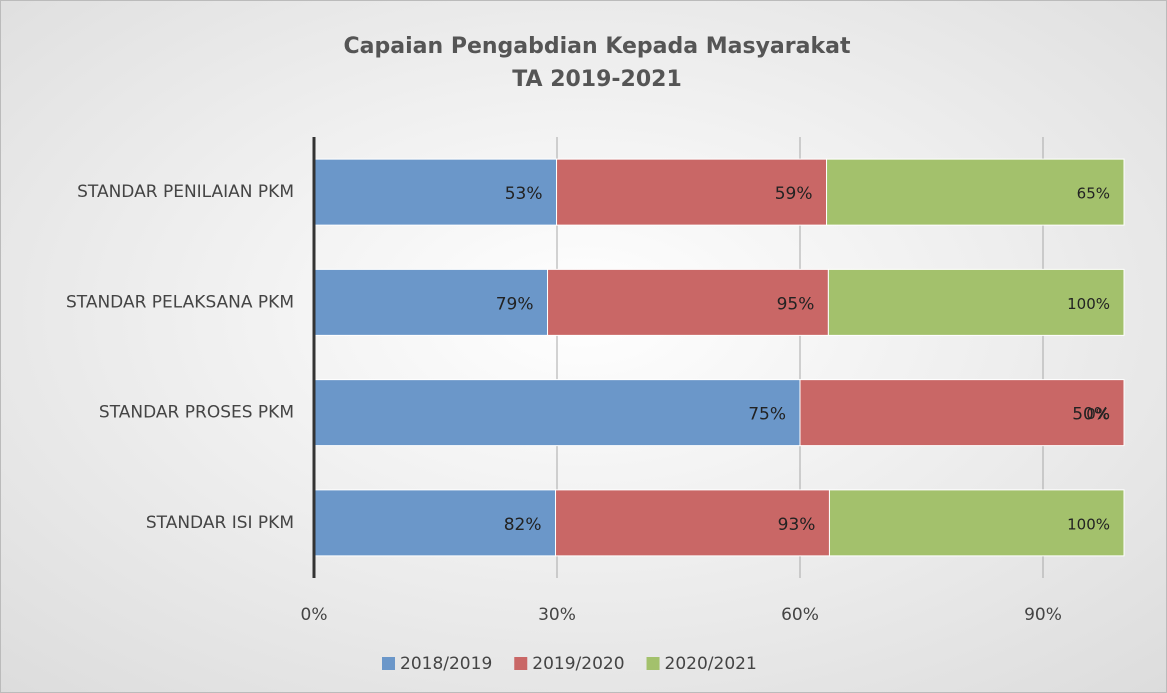  What do you see at coordinates (597, 79) in the screenshot?
I see `chart-title: TA 2019-2021` at bounding box center [597, 79].